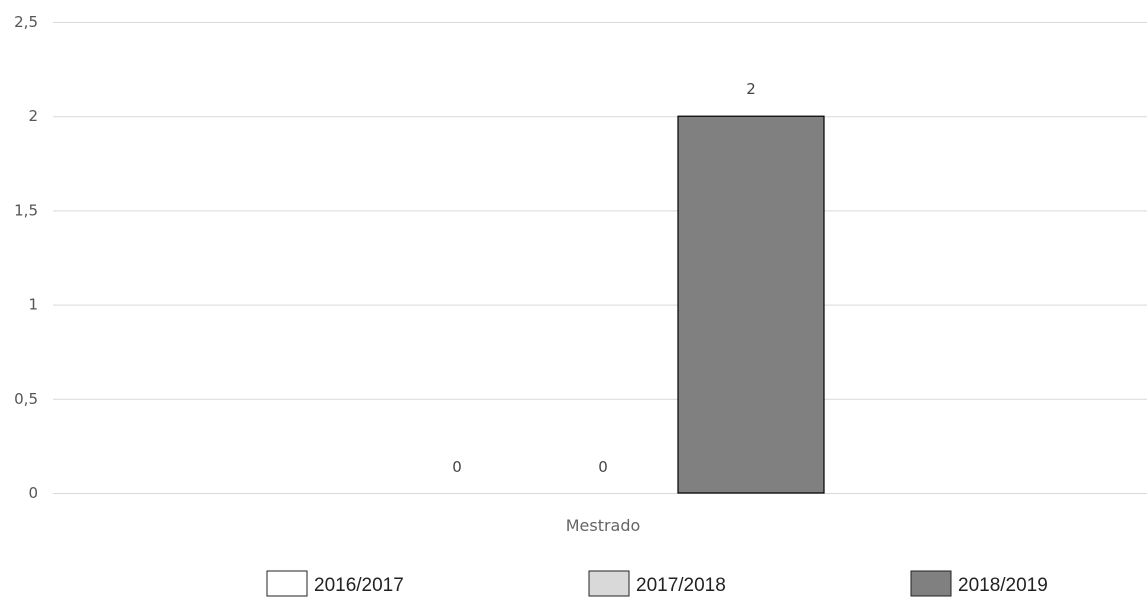 This screenshot has height=598, width=1147. I want to click on legend-label: 2017/2018, so click(681, 585).